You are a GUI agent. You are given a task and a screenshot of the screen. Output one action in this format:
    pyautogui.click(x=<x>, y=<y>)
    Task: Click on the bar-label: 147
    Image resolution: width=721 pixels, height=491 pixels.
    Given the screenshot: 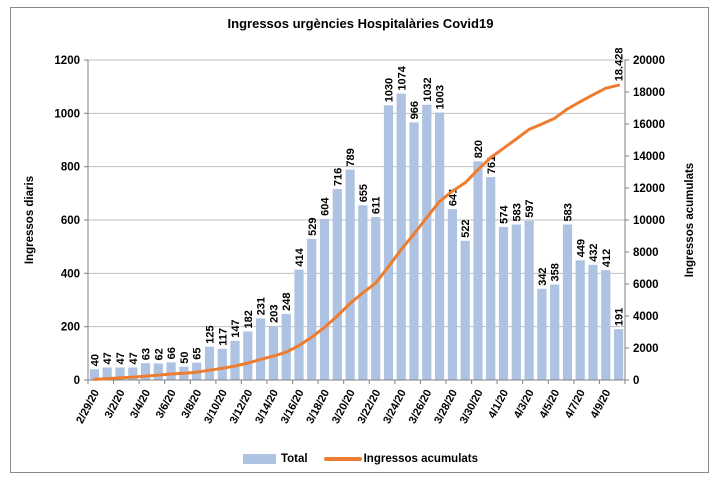 What is the action you would take?
    pyautogui.click(x=236, y=328)
    